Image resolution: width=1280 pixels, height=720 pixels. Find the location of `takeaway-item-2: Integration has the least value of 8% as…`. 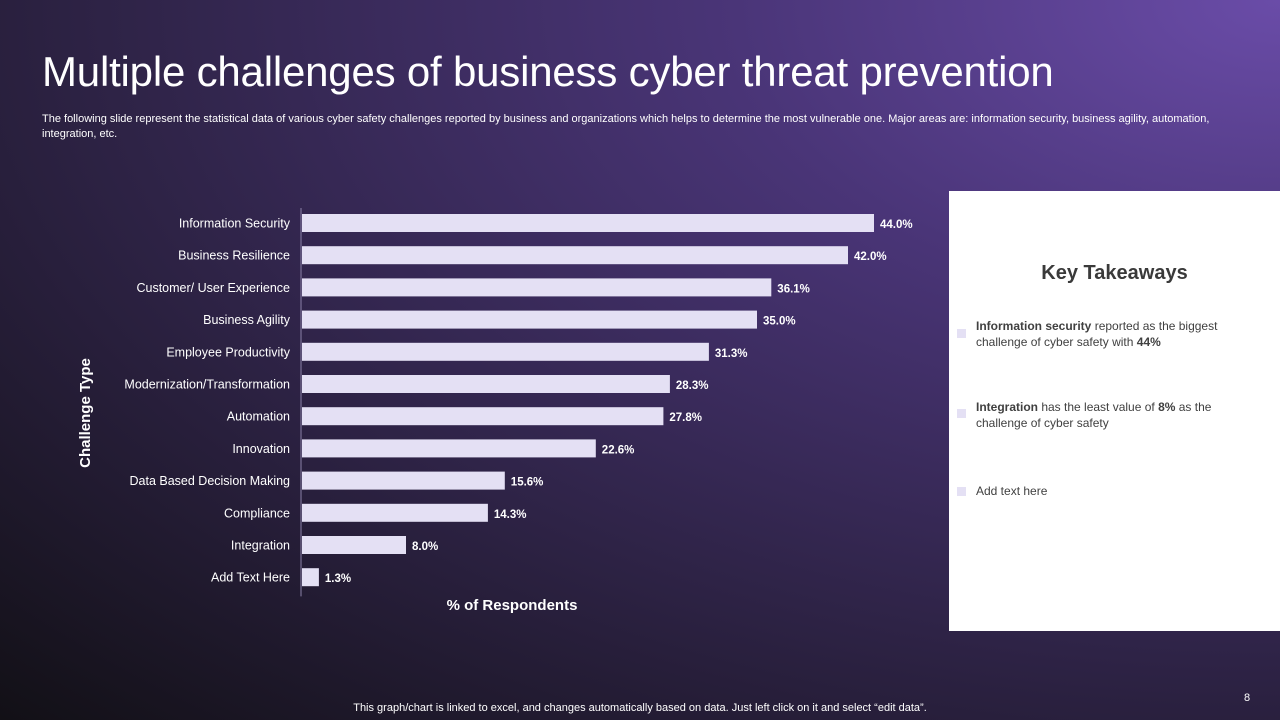

takeaway-item-2: Integration has the least value of 8% as… is located at coordinates (1116, 415).